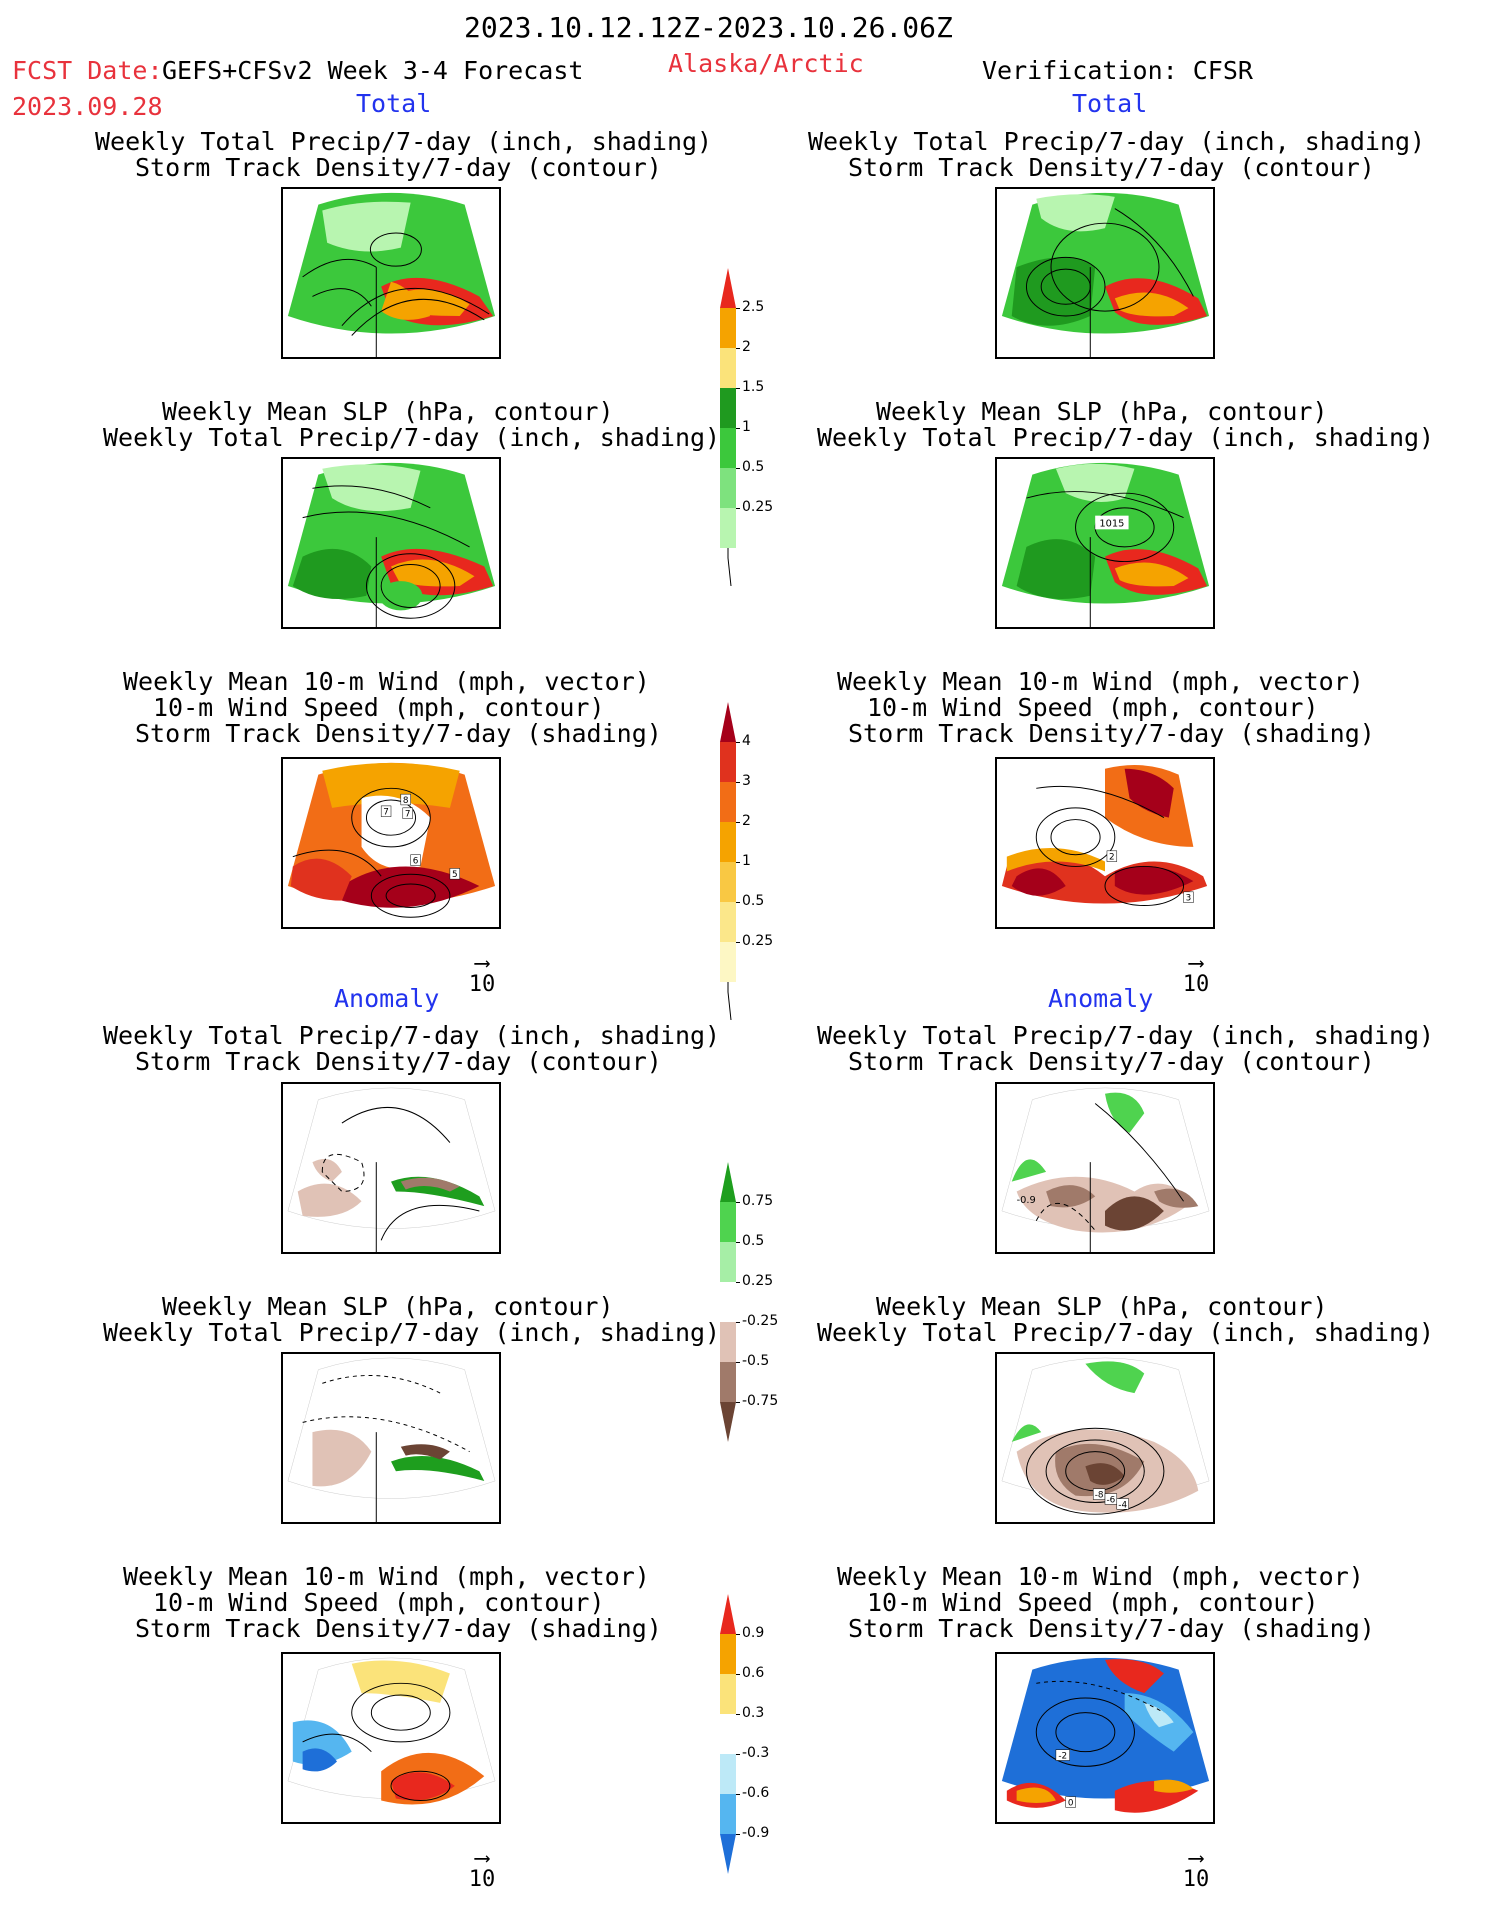 Image resolution: width=1487 pixels, height=1925 pixels. I want to click on vector-ref-ob-total: ⟶ 10, so click(1196, 974).